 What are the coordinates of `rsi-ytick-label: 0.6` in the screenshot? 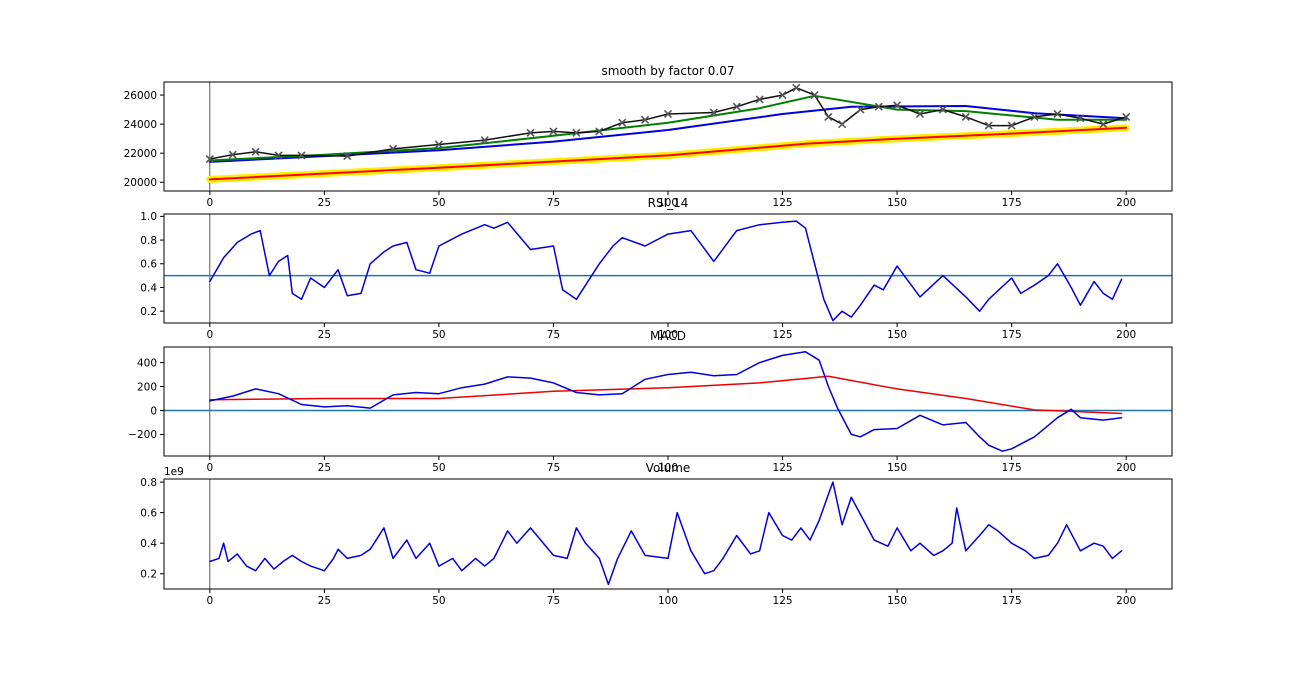 It's located at (148, 265).